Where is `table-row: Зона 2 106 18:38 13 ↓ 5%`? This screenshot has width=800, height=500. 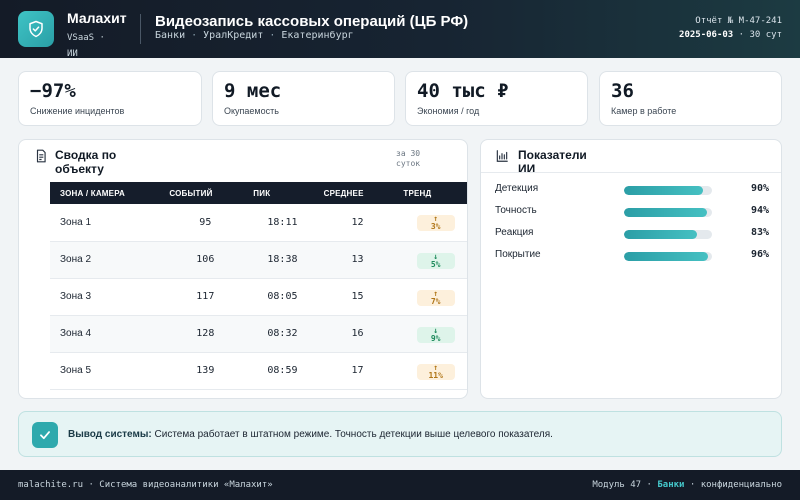
table-row: Зона 2 106 18:38 13 ↓ 5% is located at coordinates (258, 260).